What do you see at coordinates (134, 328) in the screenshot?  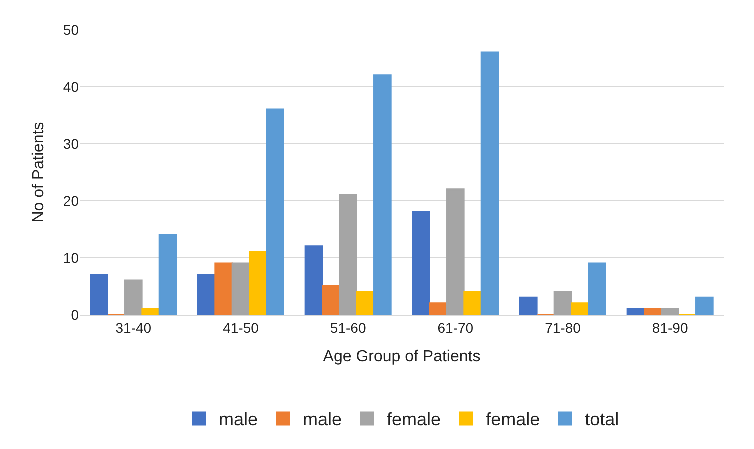 I see `x-tick-label: 31-40` at bounding box center [134, 328].